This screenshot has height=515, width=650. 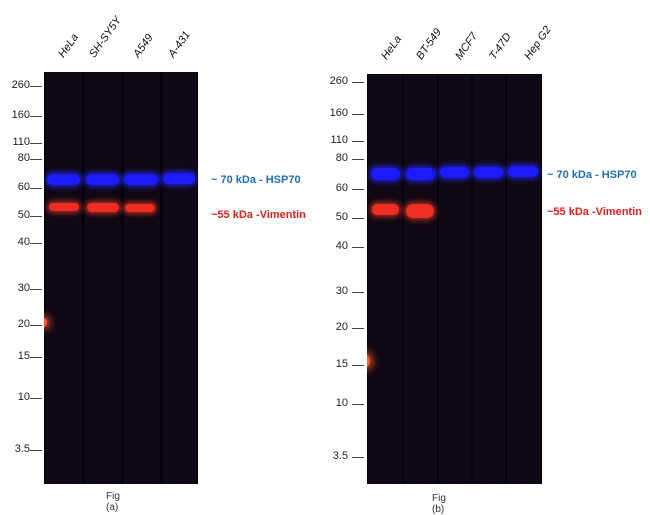 What do you see at coordinates (23, 242) in the screenshot?
I see `mw-40-a: 40` at bounding box center [23, 242].